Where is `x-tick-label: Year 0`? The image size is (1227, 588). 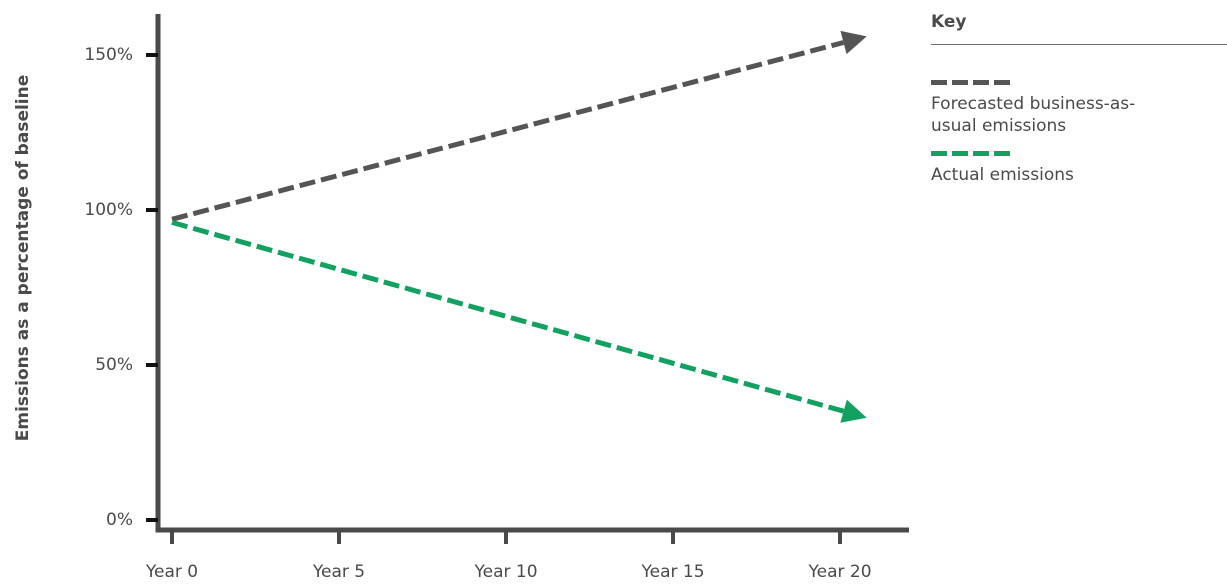
x-tick-label: Year 0 is located at coordinates (171, 572).